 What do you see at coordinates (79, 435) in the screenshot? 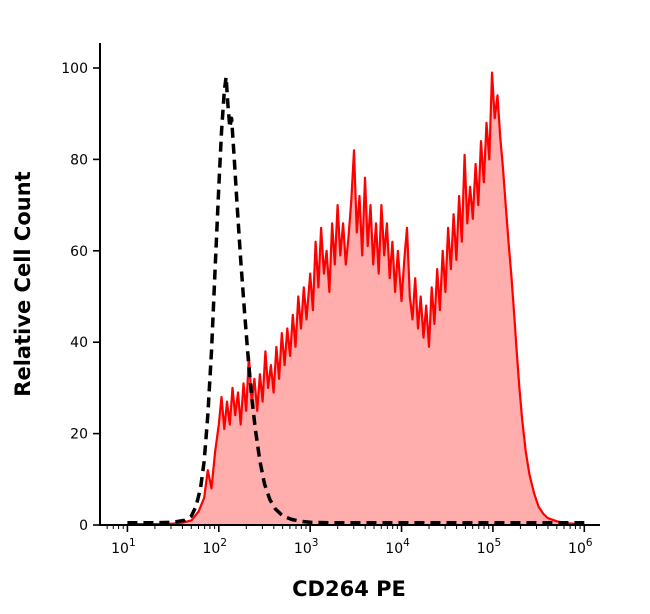
I see `y-tick-label: 20` at bounding box center [79, 435].